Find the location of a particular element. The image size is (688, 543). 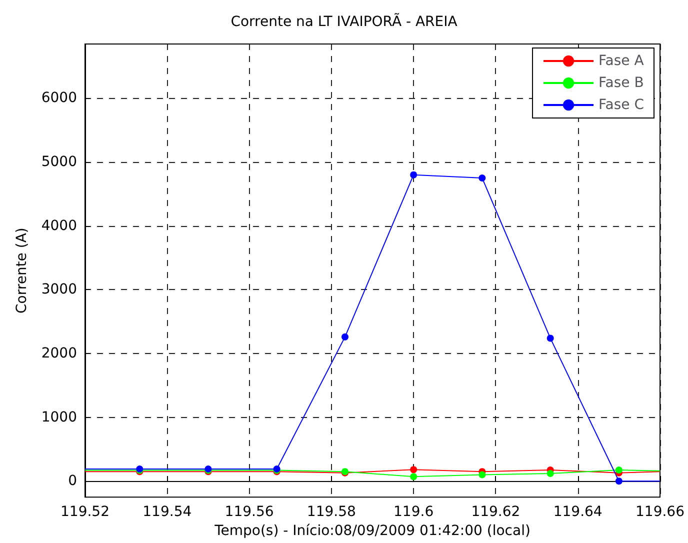

x-tick-label: 119.66 is located at coordinates (660, 512).